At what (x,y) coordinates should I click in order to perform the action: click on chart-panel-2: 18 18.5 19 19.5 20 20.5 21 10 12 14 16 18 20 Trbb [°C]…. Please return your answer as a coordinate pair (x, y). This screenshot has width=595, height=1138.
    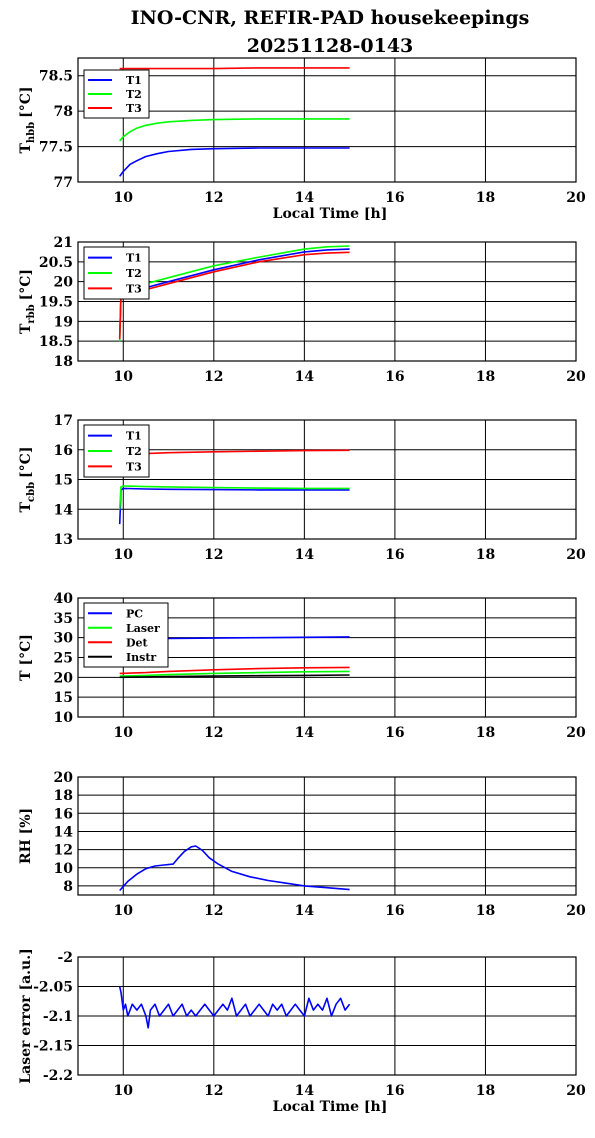
    Looking at the image, I should click on (302, 310).